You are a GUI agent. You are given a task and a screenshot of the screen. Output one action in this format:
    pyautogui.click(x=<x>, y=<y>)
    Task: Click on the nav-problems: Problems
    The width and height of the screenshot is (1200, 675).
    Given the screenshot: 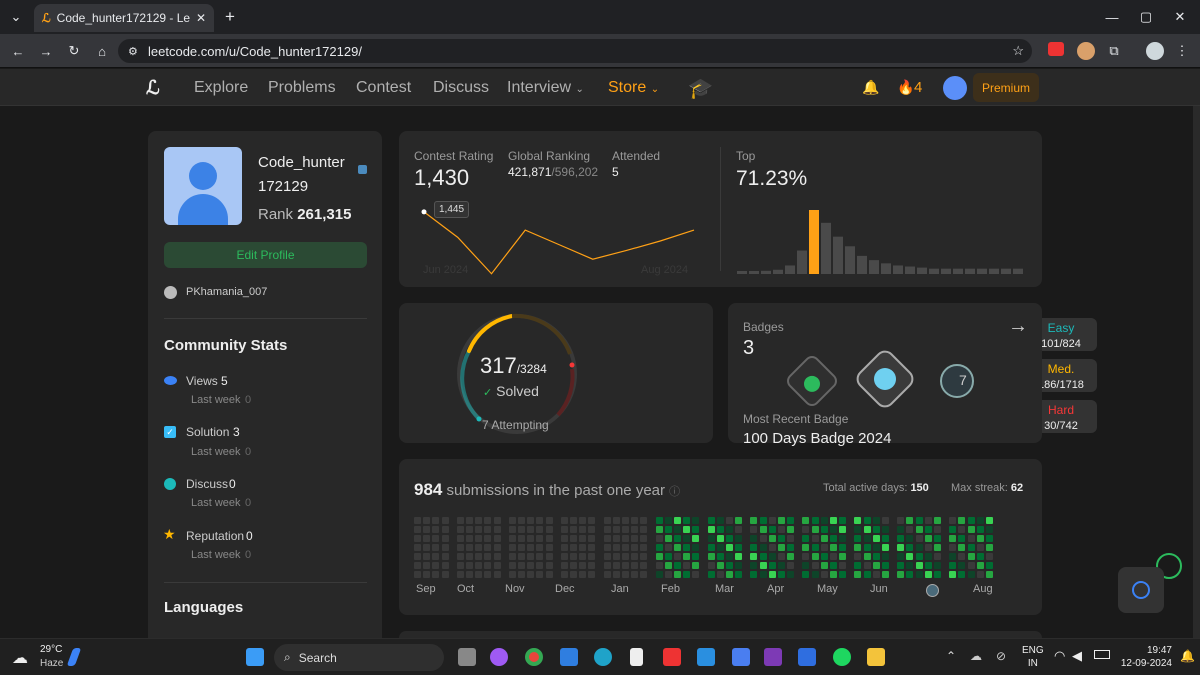 What is the action you would take?
    pyautogui.click(x=302, y=87)
    